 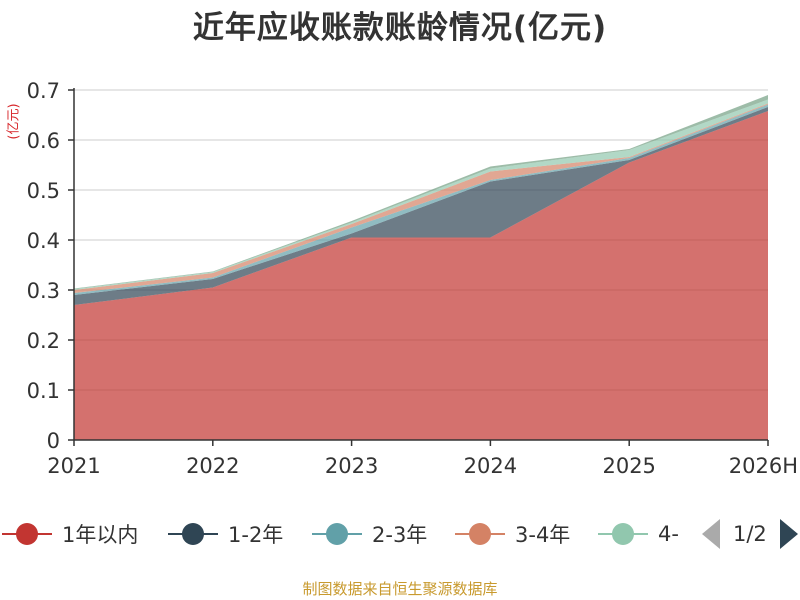 What do you see at coordinates (668, 534) in the screenshot?
I see `legend-label: 4-` at bounding box center [668, 534].